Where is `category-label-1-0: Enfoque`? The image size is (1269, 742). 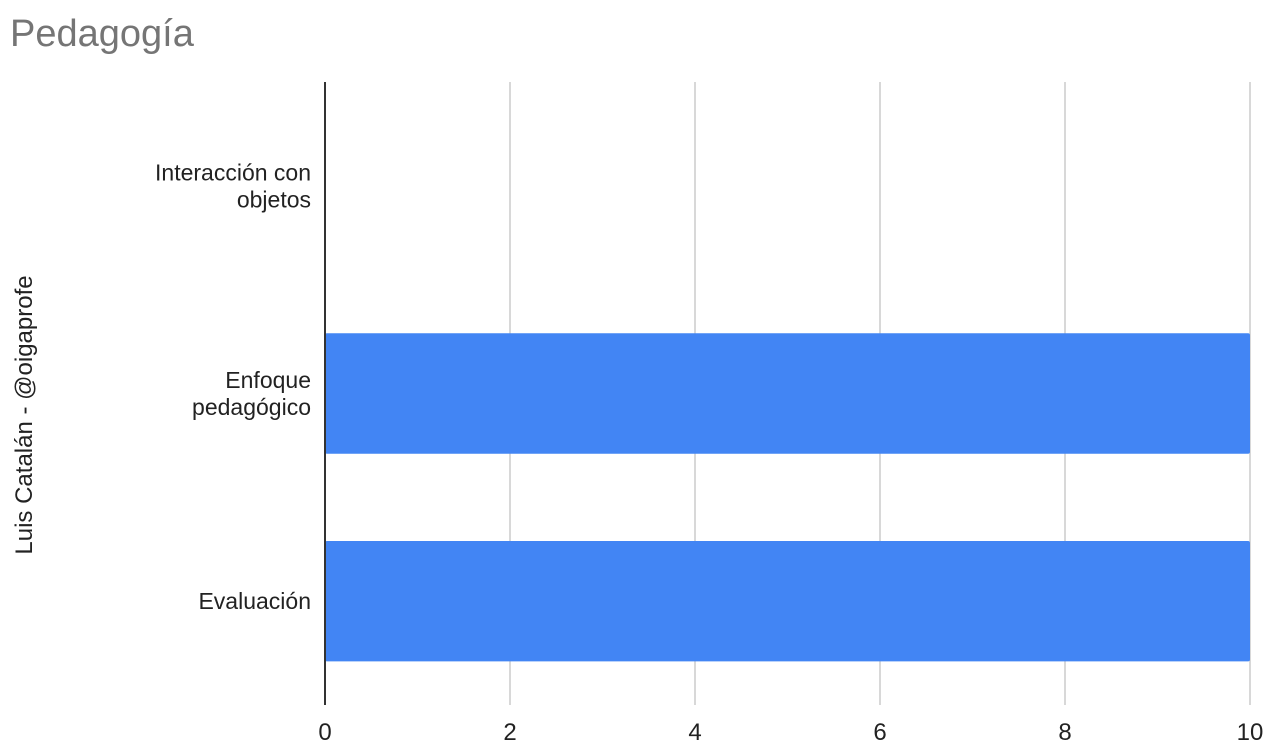
category-label-1-0: Enfoque is located at coordinates (268, 380).